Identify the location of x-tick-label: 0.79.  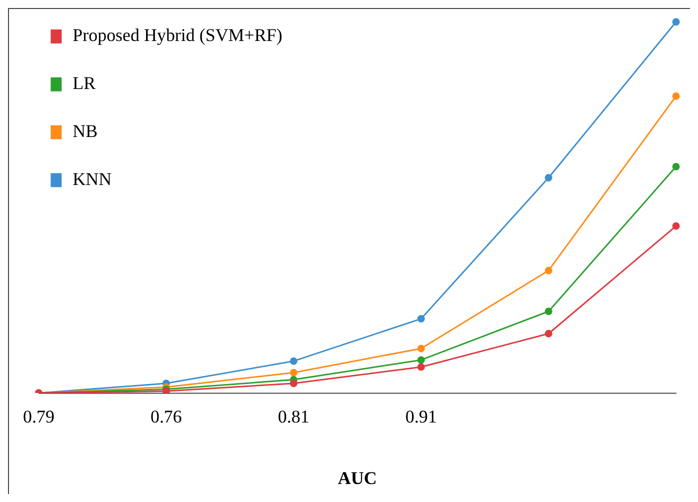
(38, 416).